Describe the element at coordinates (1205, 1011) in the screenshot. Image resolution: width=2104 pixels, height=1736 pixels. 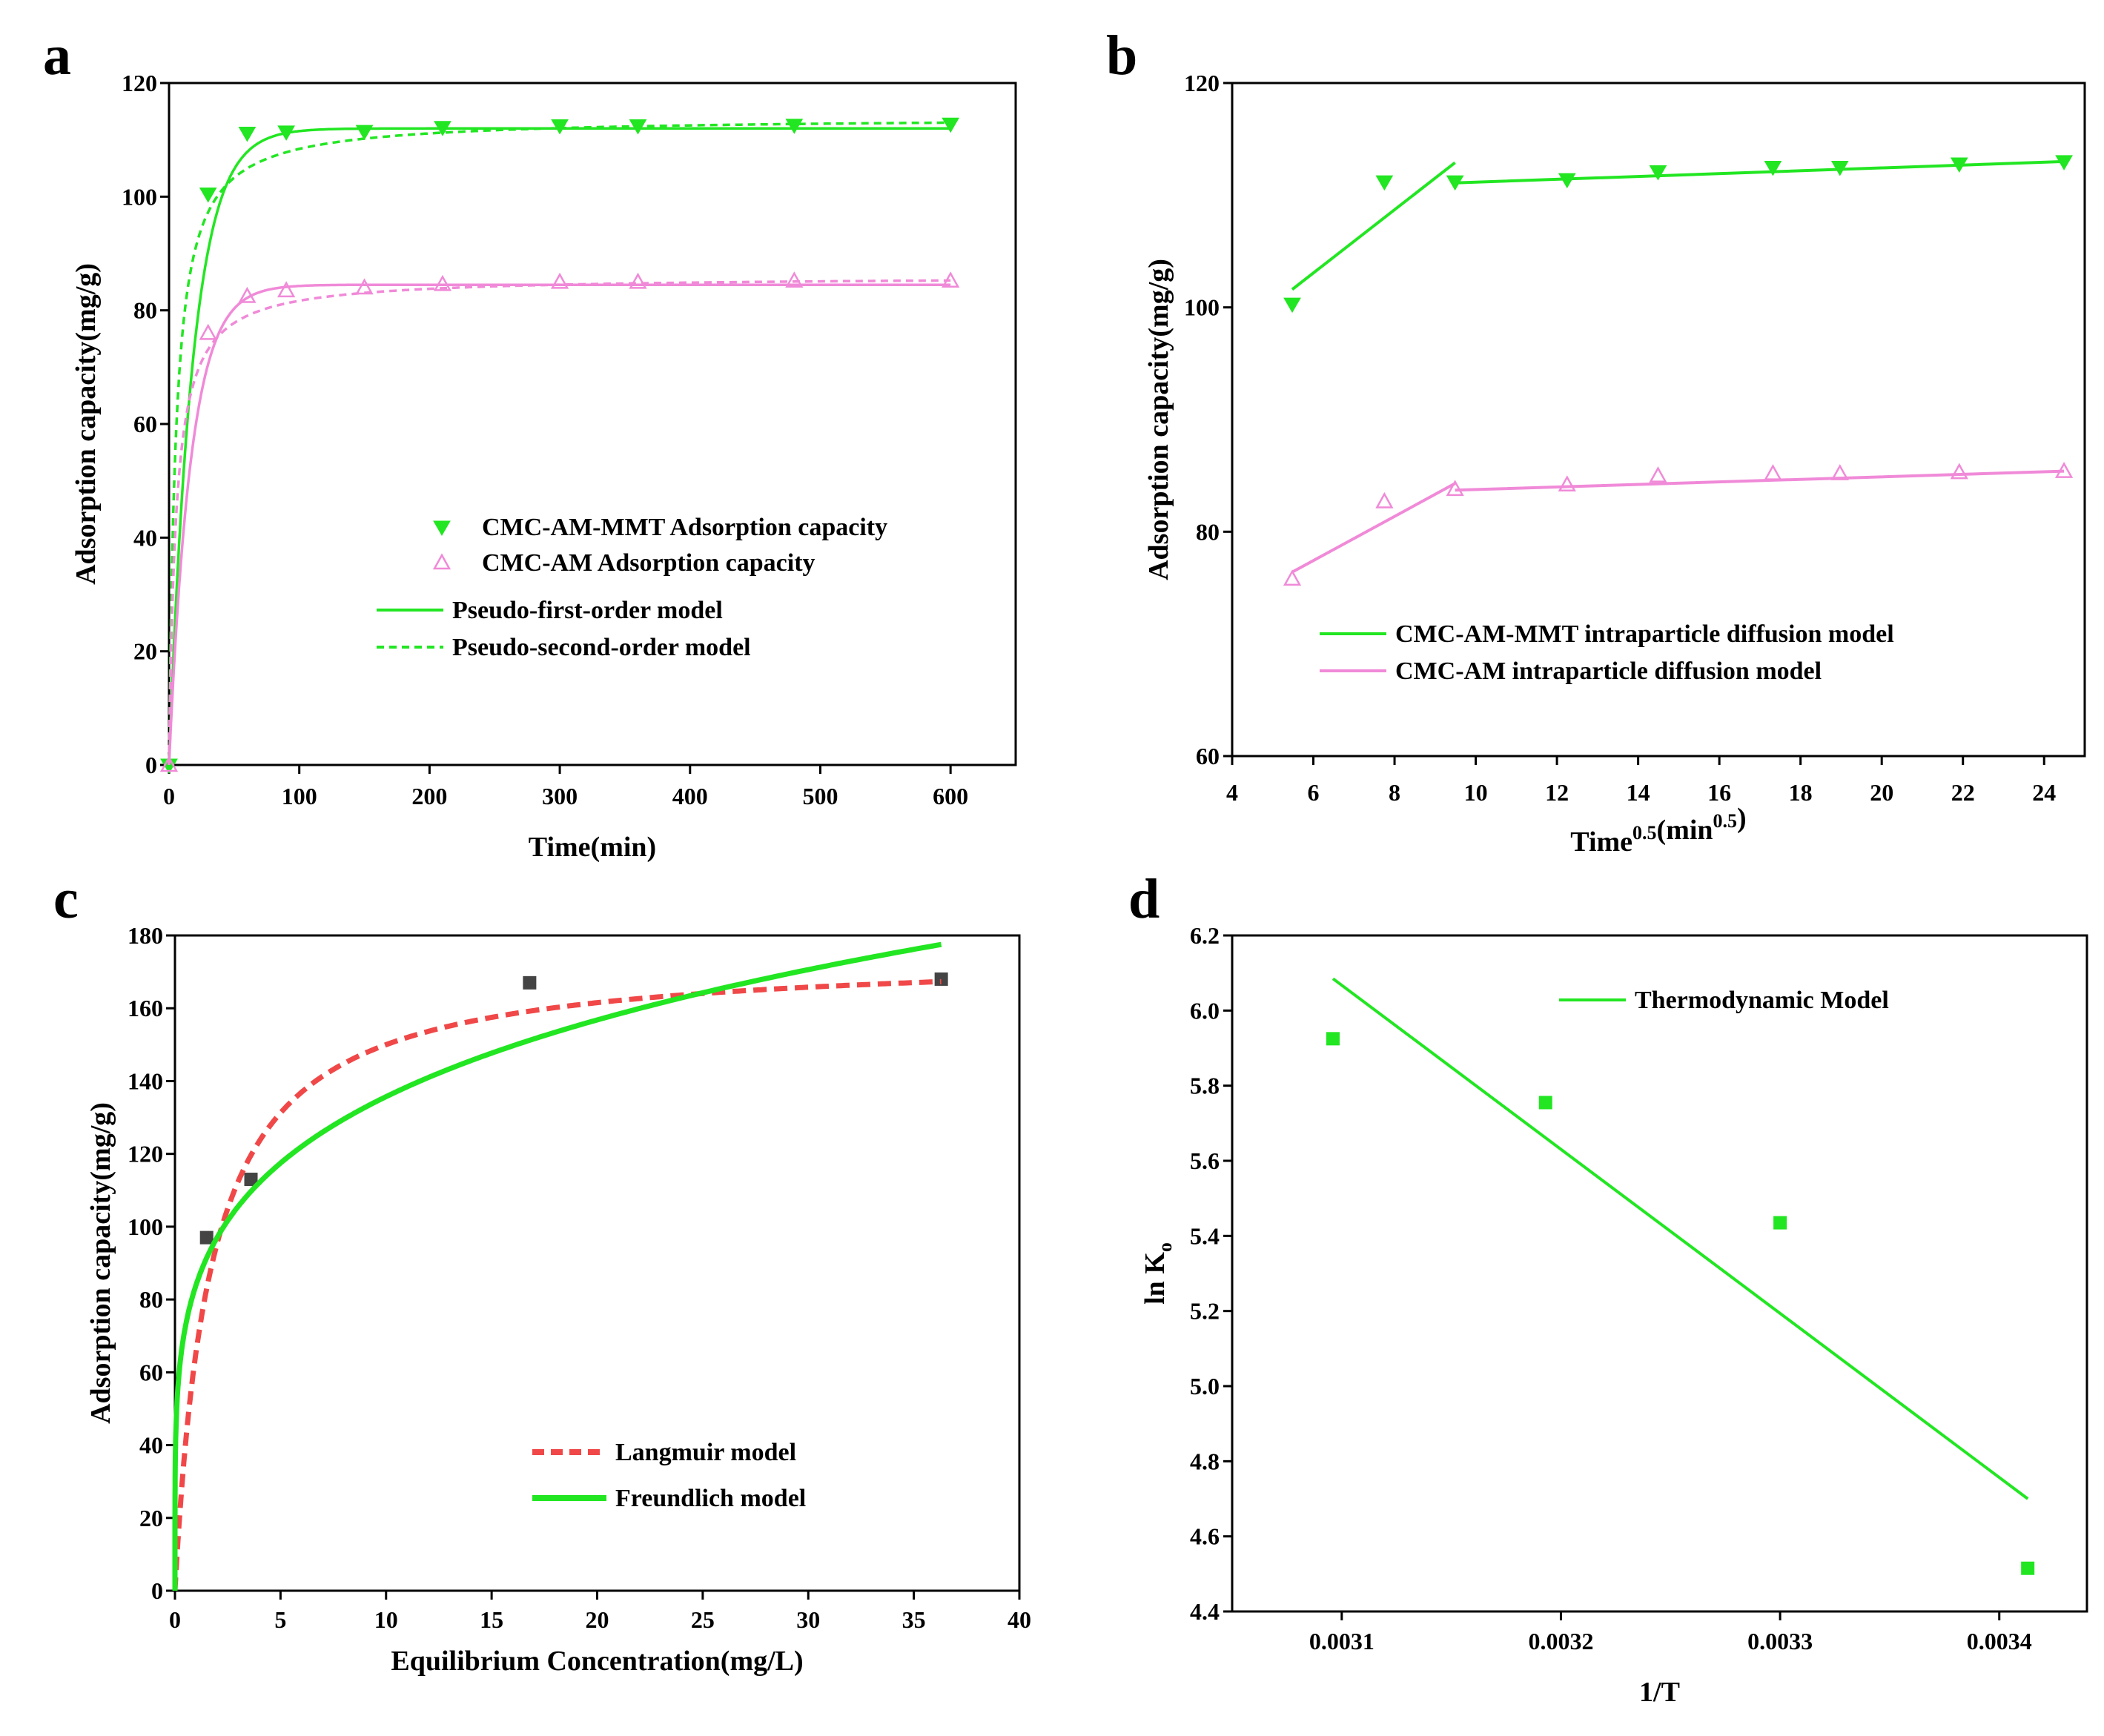
I see `y-tick-label: 6.0` at that location.